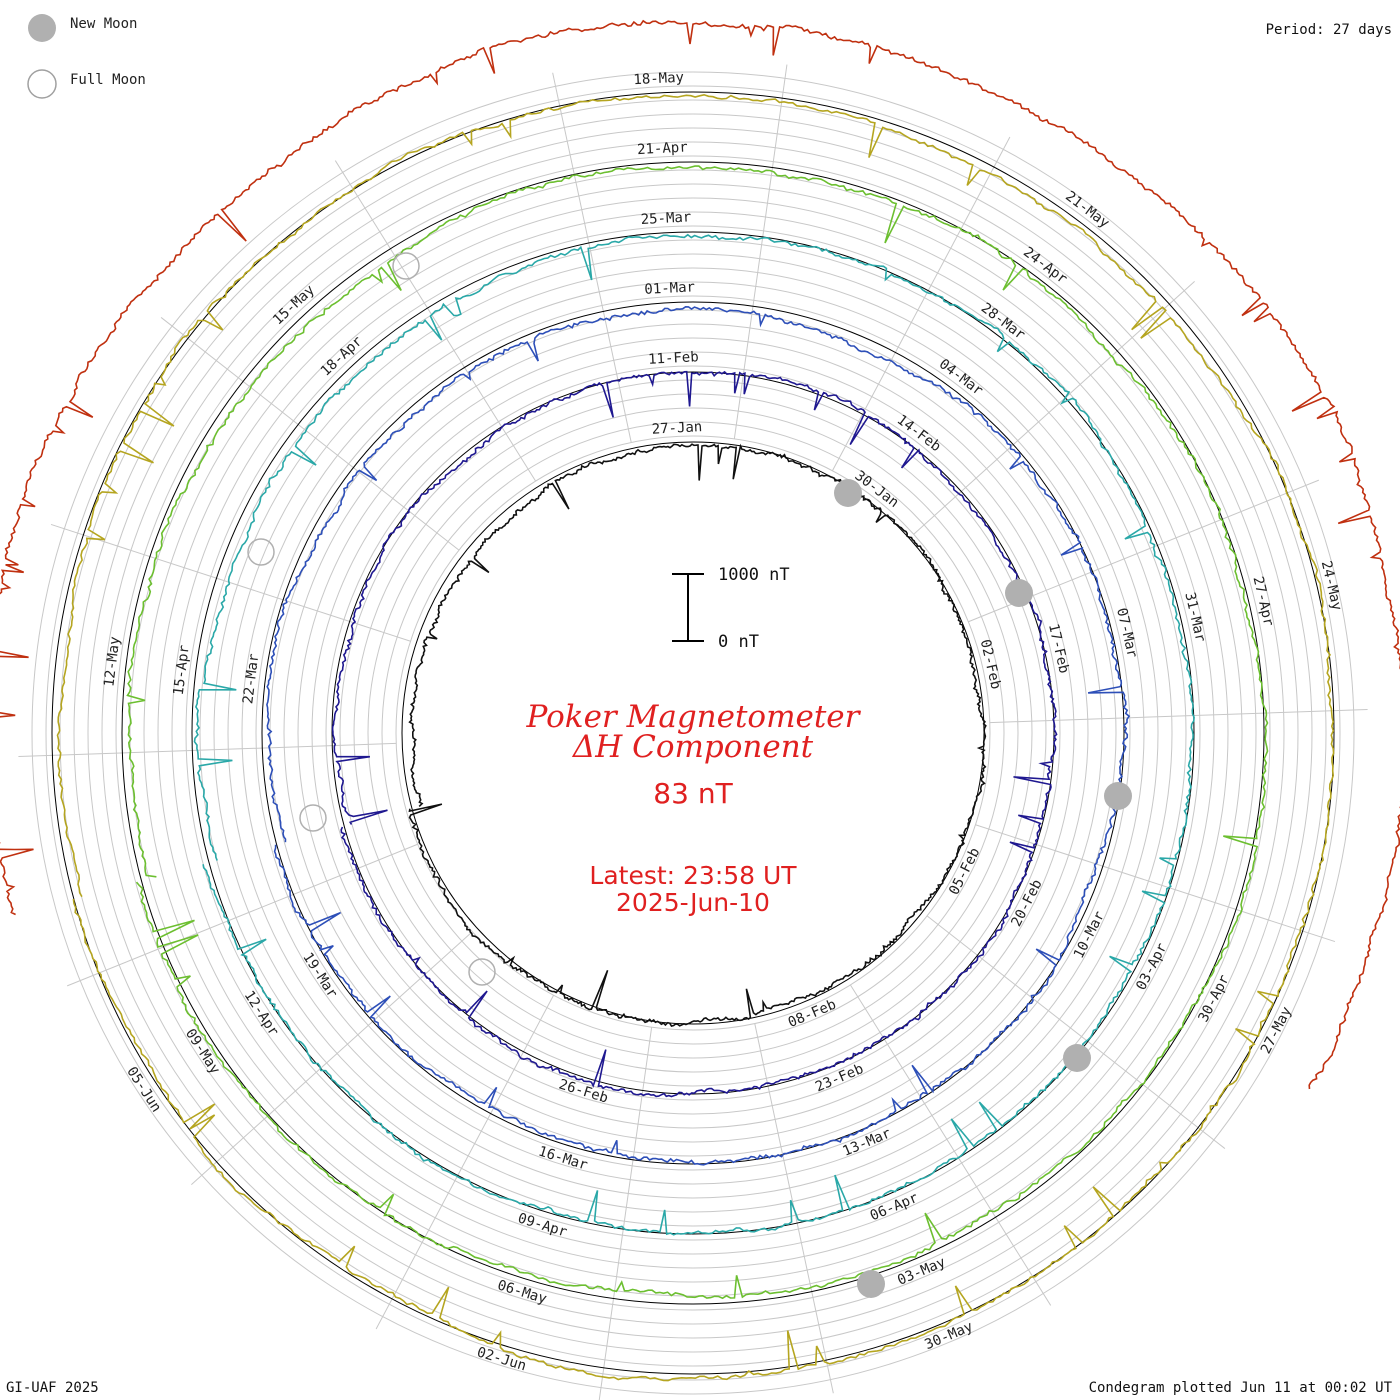 Image resolution: width=1400 pixels, height=1400 pixels. I want to click on date-label: 06-May, so click(521, 1292).